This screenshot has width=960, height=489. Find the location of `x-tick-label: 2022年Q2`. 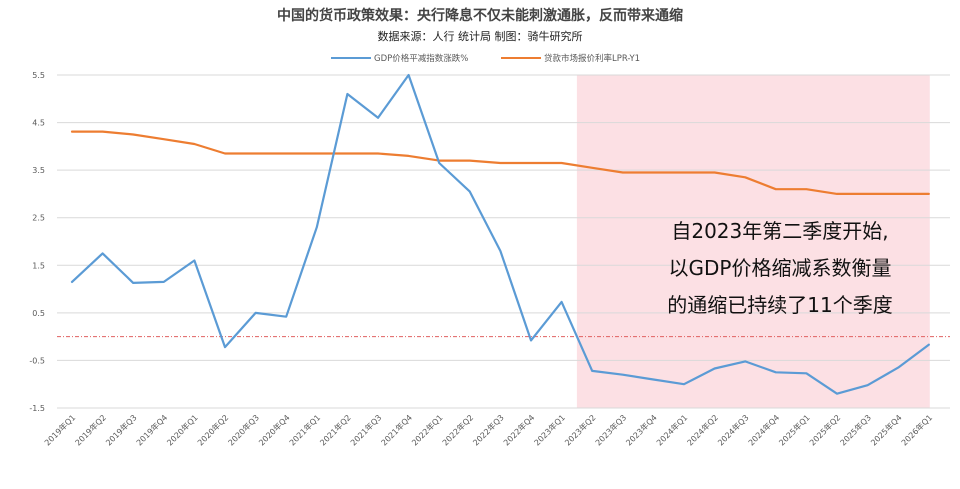

x-tick-label: 2022年Q2 is located at coordinates (457, 429).